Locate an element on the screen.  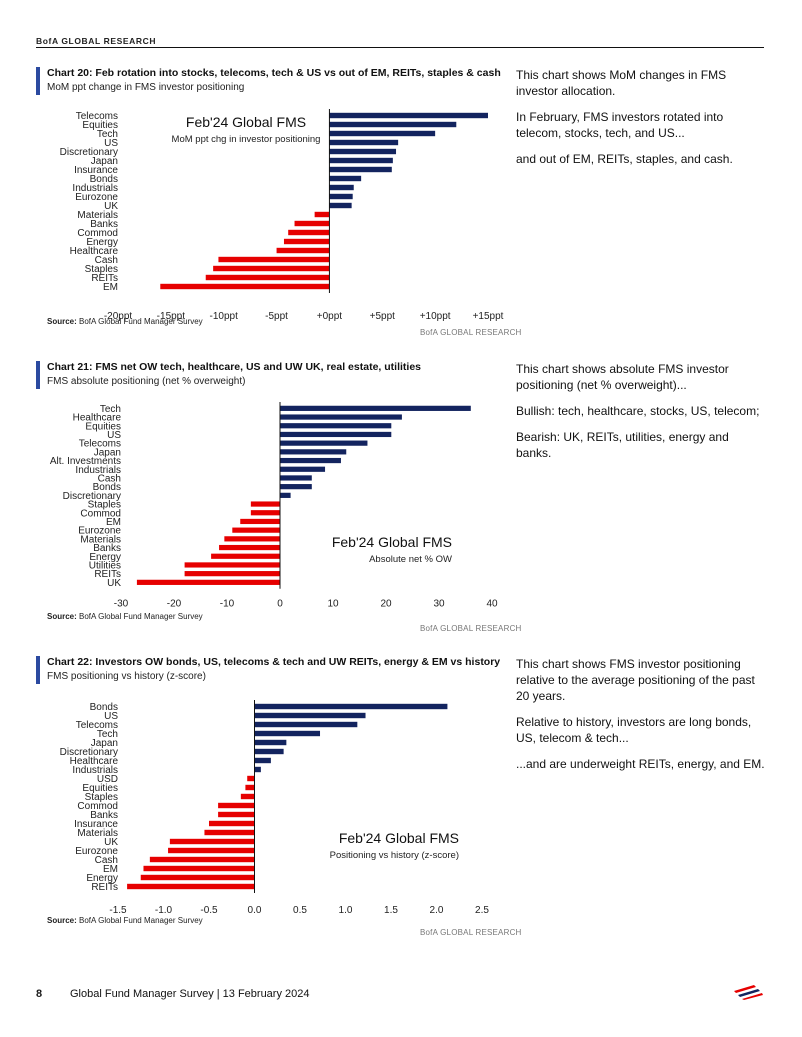
category-label: Utilities is located at coordinates (105, 565).